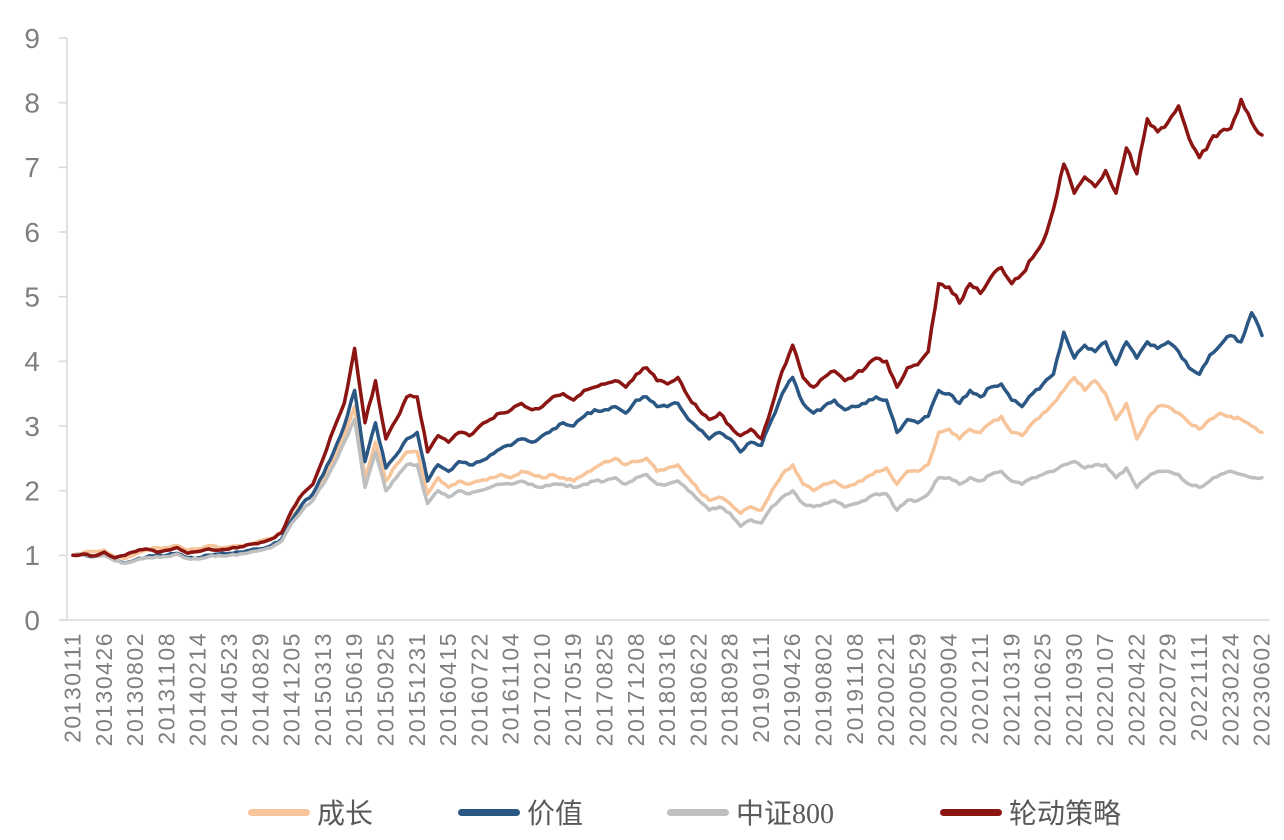 The width and height of the screenshot is (1284, 840). Describe the element at coordinates (448, 689) in the screenshot. I see `x-axis-tick-label: 20160415` at that location.